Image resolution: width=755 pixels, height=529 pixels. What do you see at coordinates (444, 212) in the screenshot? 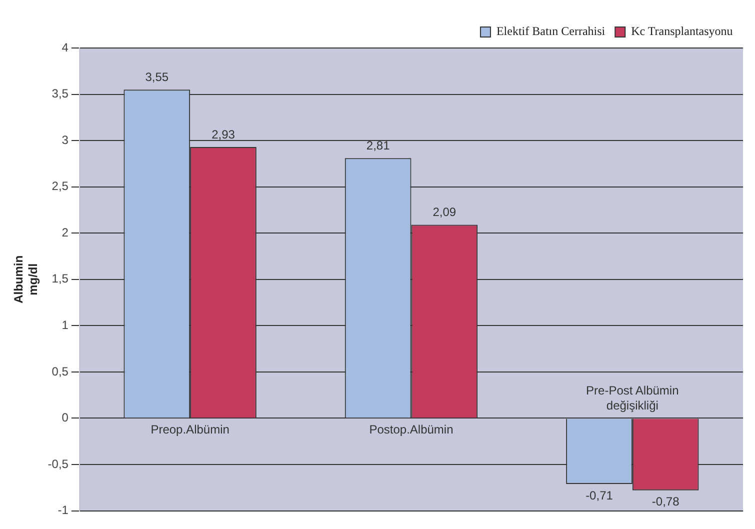
I see `data-label: 2,09` at bounding box center [444, 212].